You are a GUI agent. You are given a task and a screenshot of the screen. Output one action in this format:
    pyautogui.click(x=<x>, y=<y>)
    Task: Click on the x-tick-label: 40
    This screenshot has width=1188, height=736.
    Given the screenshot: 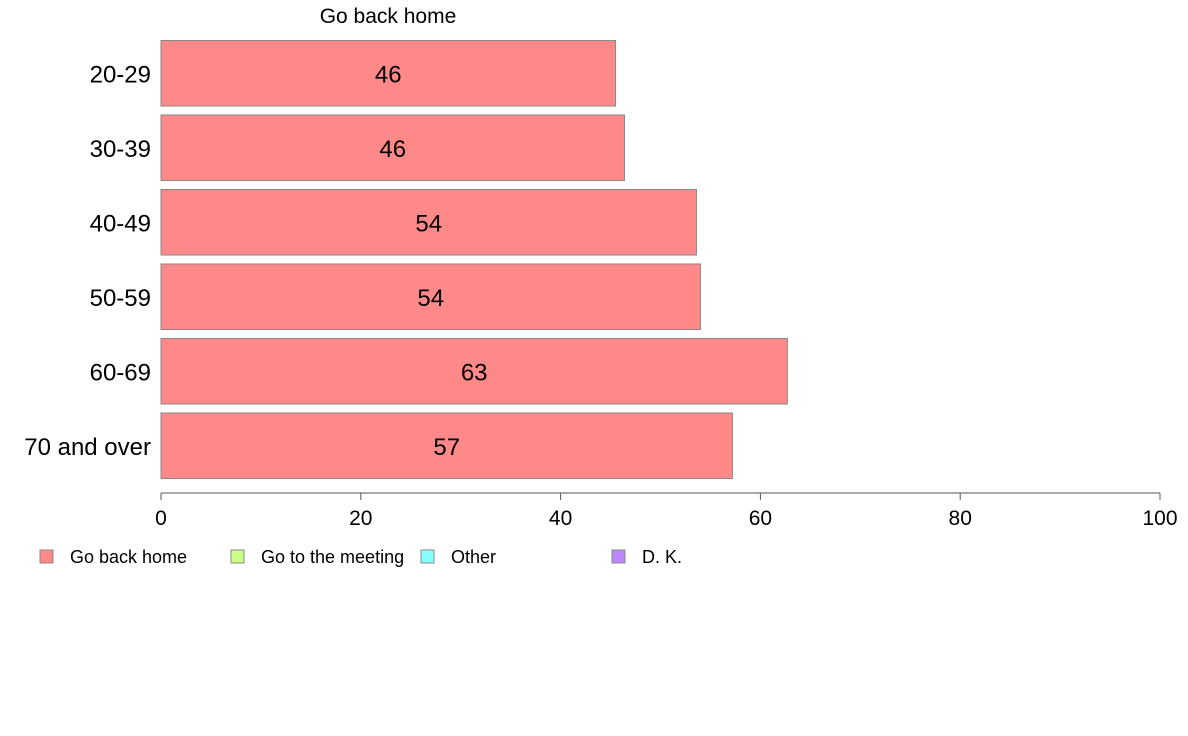 What is the action you would take?
    pyautogui.click(x=560, y=518)
    